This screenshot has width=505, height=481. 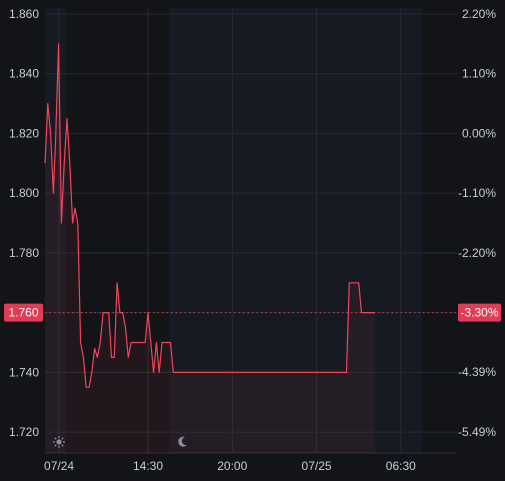 I want to click on y-tick-label: 1.740, so click(x=24, y=372).